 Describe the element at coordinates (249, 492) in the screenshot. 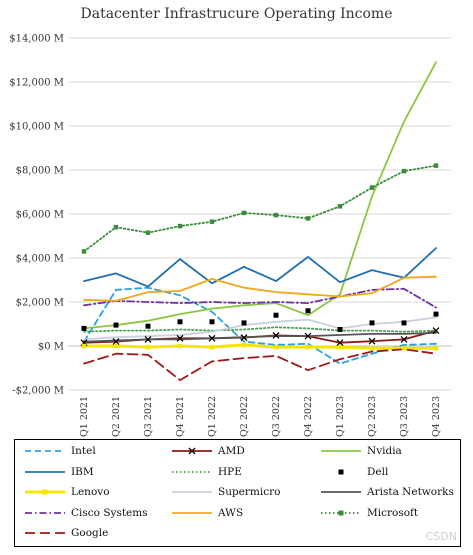

I see `legend-label: Supermicro` at that location.